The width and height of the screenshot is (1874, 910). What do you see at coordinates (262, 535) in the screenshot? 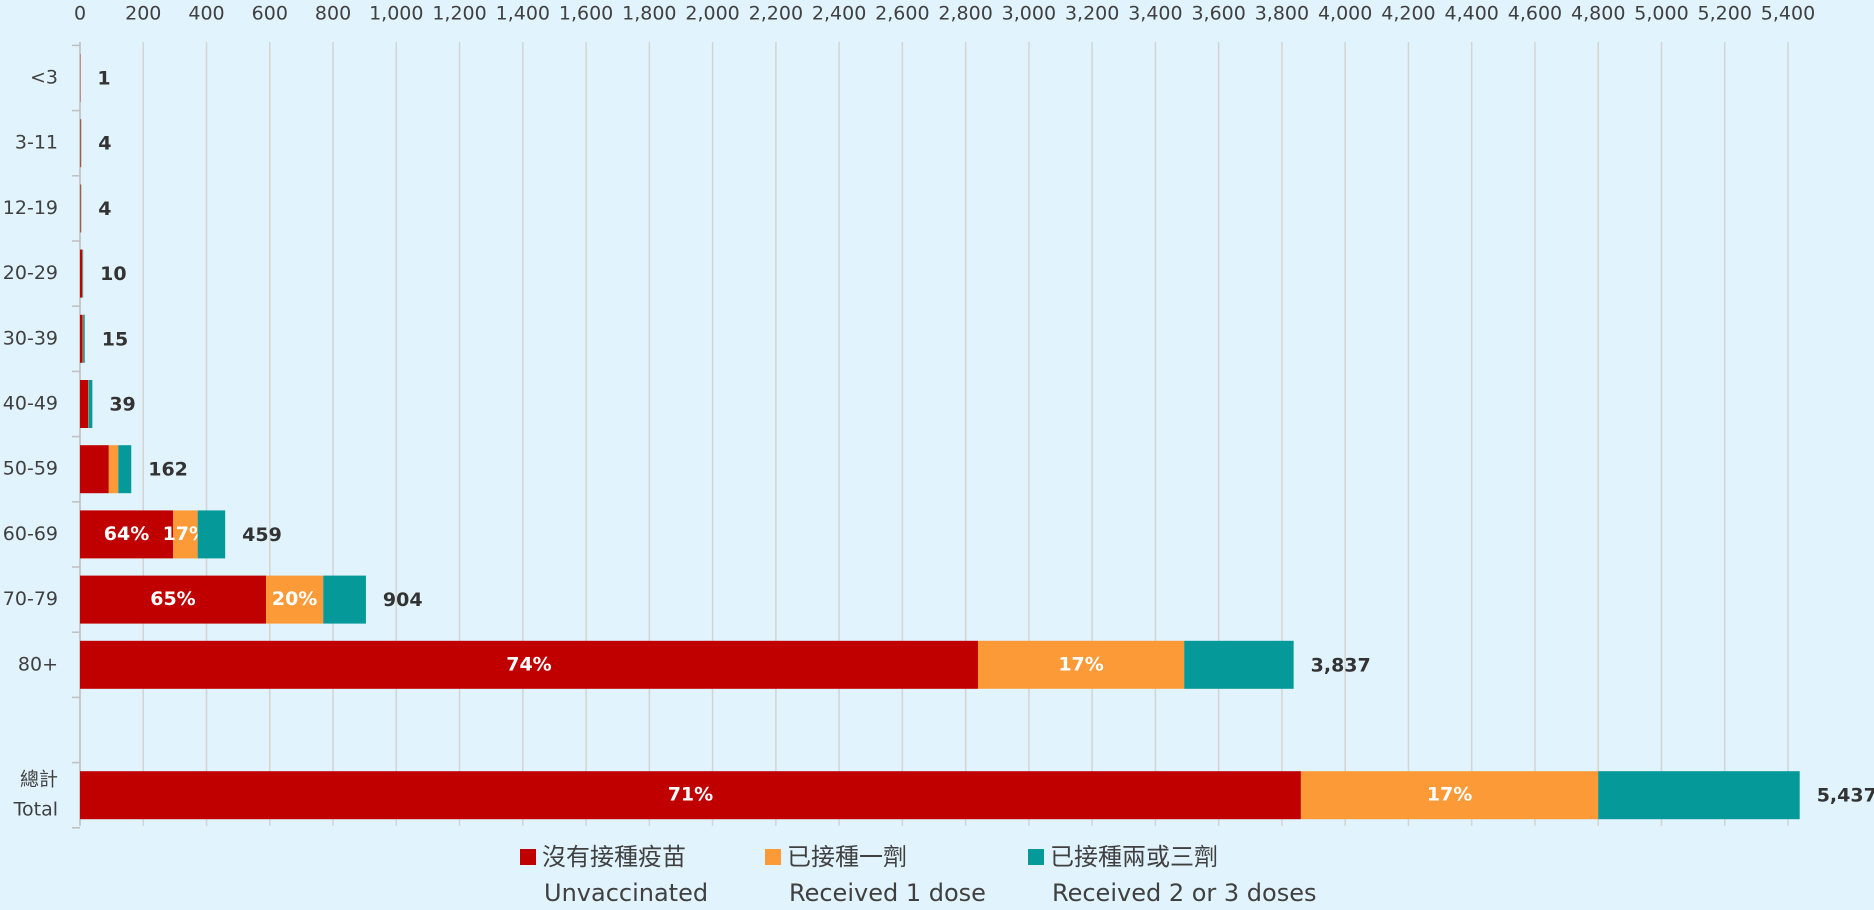
I see `total-label: 459` at bounding box center [262, 535].